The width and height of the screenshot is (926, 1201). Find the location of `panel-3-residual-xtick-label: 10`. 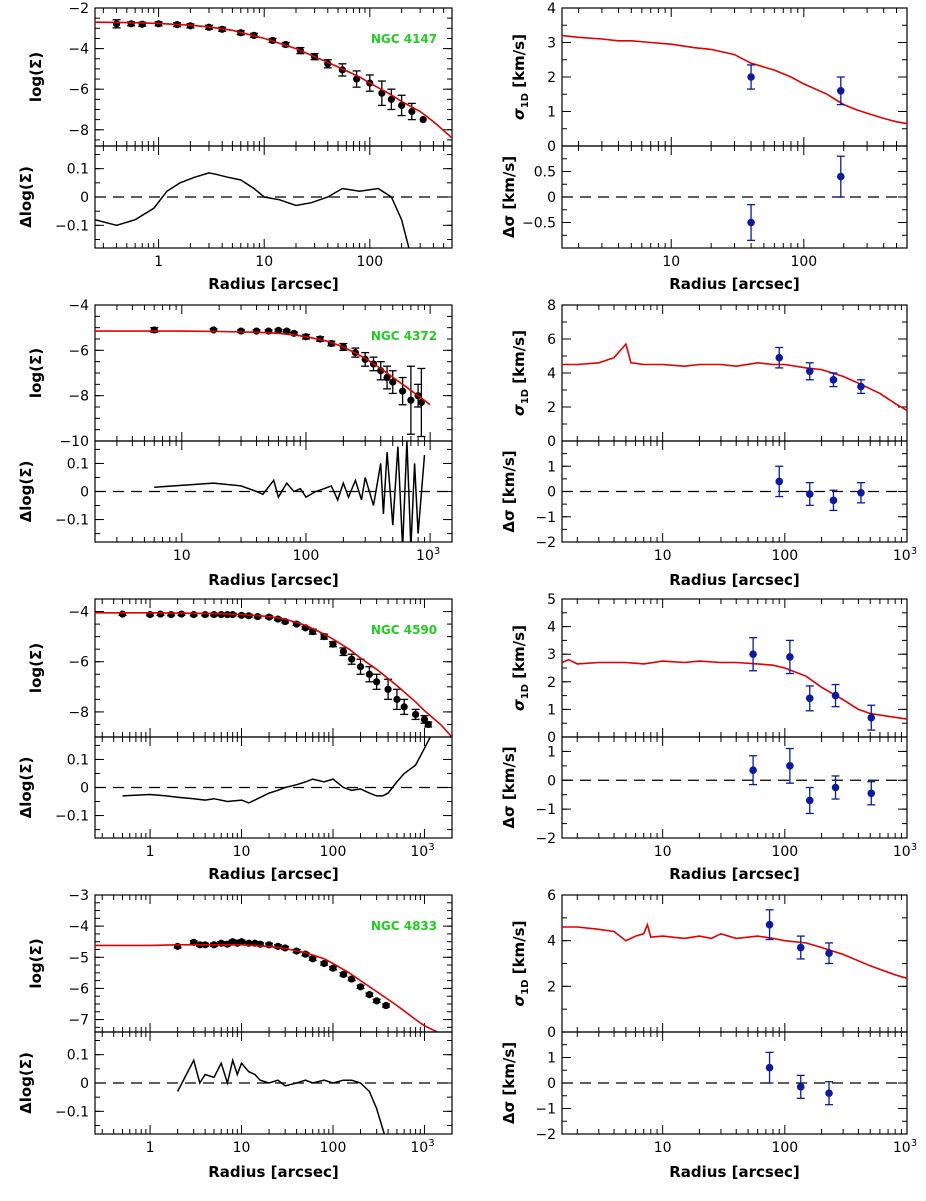

panel-3-residual-xtick-label: 10 is located at coordinates (242, 852).